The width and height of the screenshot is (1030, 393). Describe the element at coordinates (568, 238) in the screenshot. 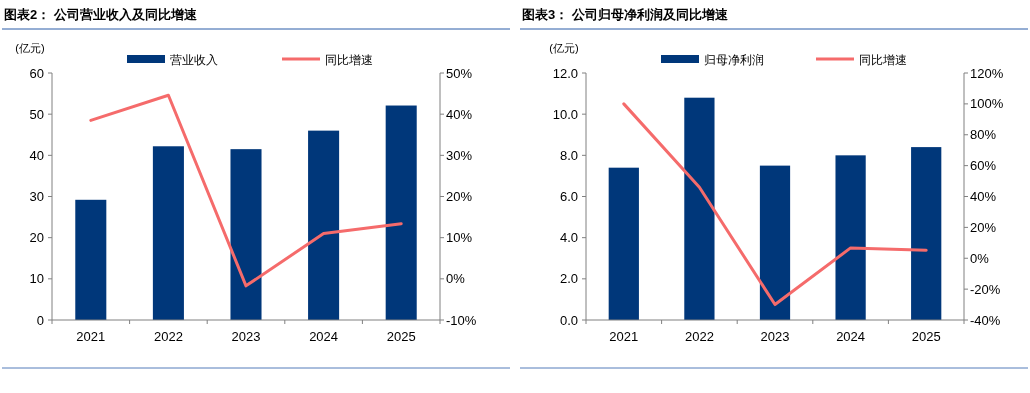

I see `y-tick-label: 4.0` at that location.